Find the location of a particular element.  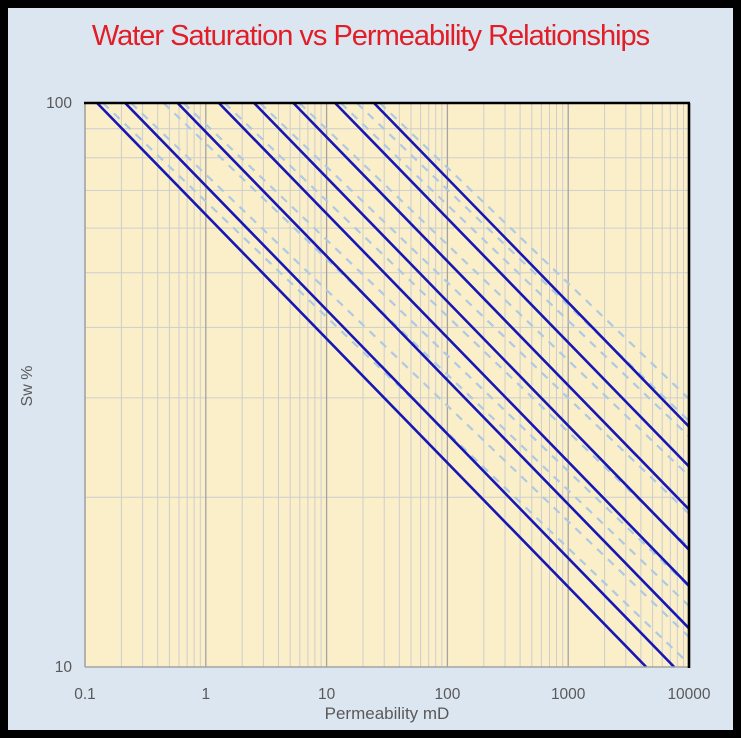

x-tick-label-10000: 10000 is located at coordinates (689, 694).